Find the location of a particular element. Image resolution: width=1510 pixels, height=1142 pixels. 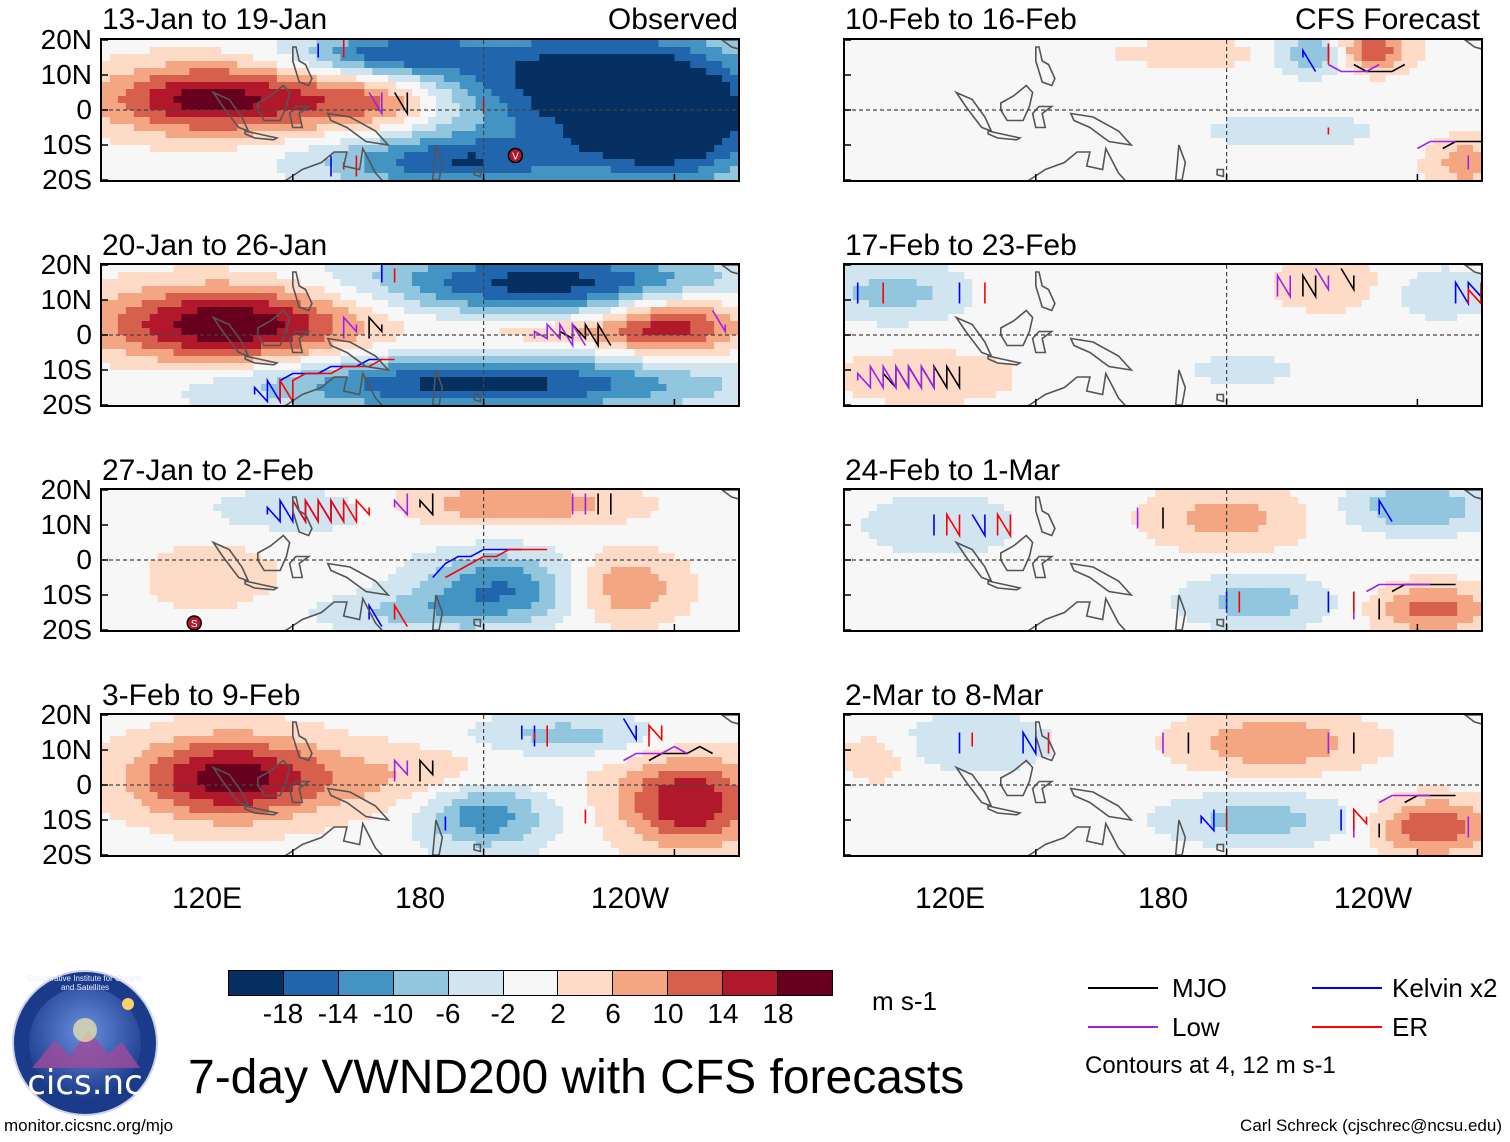

contour-line-low is located at coordinates (375, 104).